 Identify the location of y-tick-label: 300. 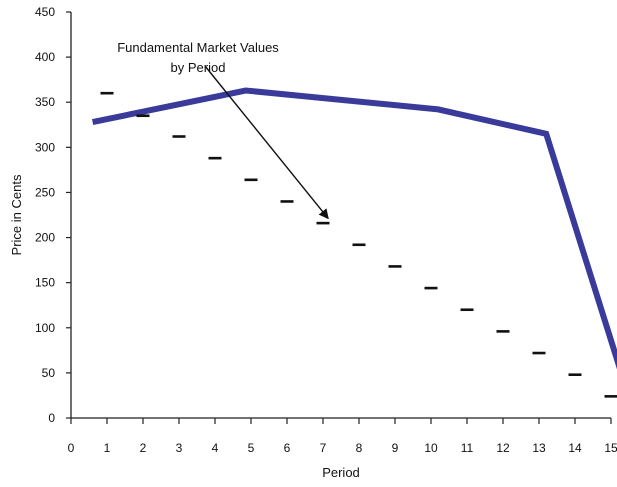
(45, 147).